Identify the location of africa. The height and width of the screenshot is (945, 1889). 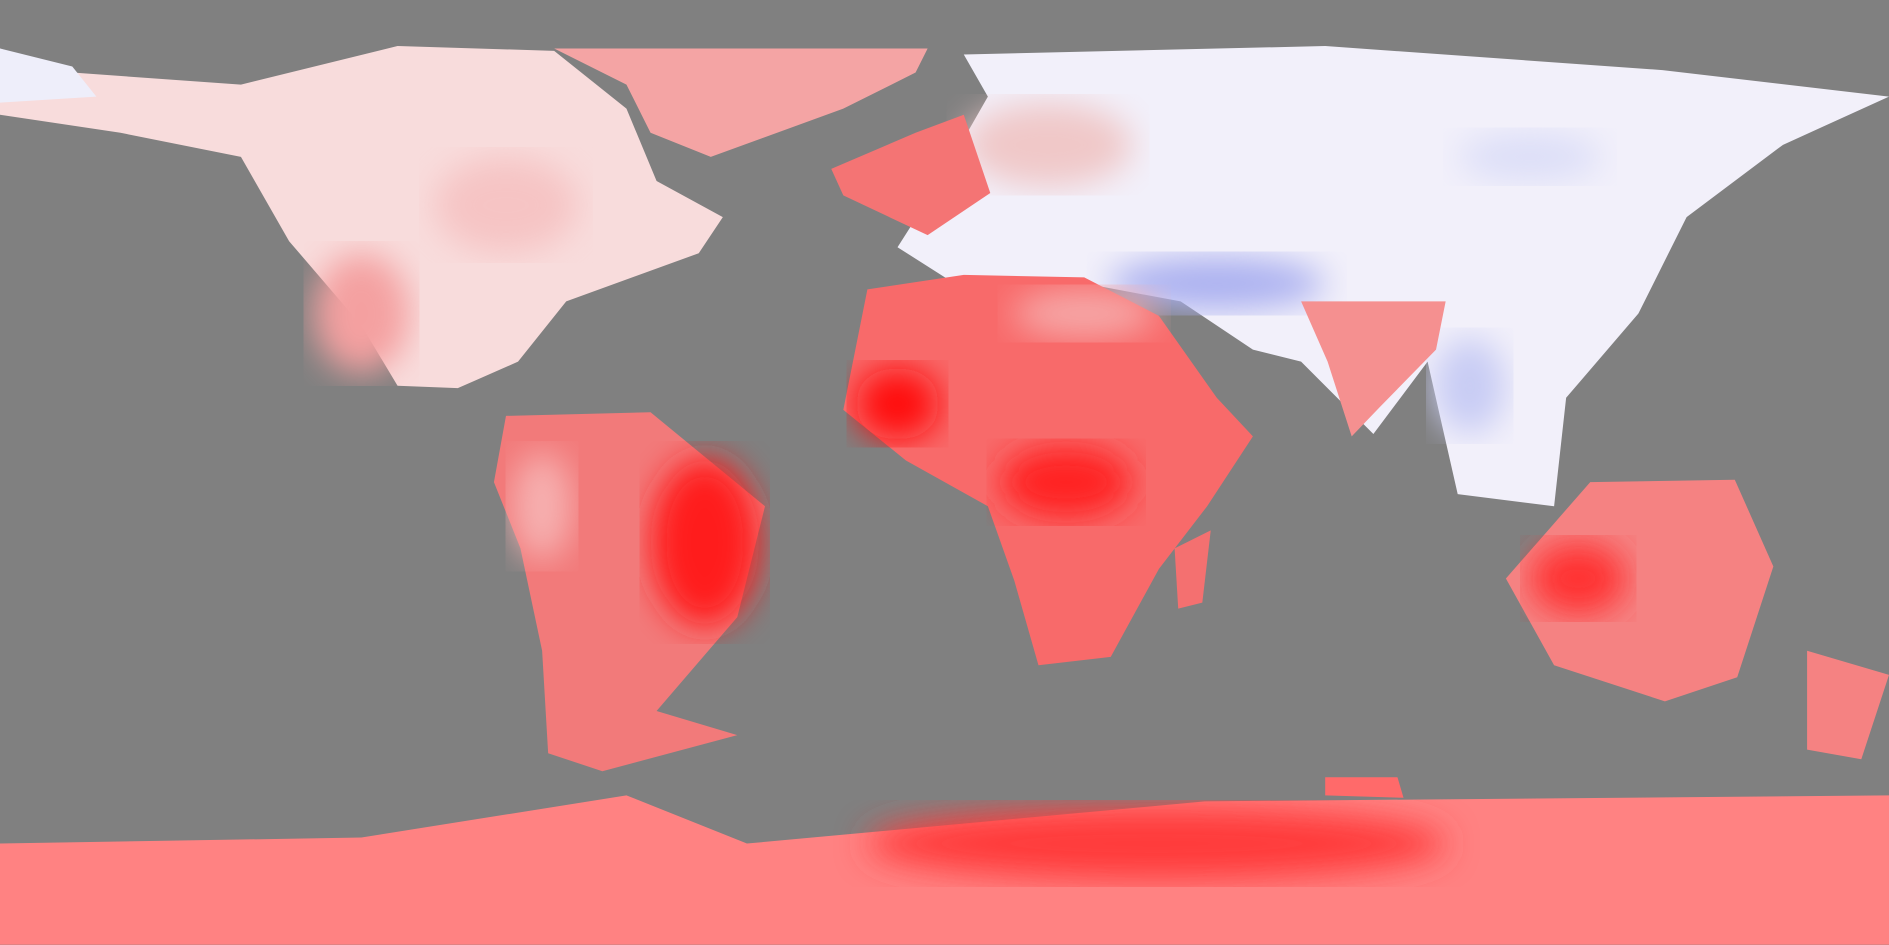
(1048, 470).